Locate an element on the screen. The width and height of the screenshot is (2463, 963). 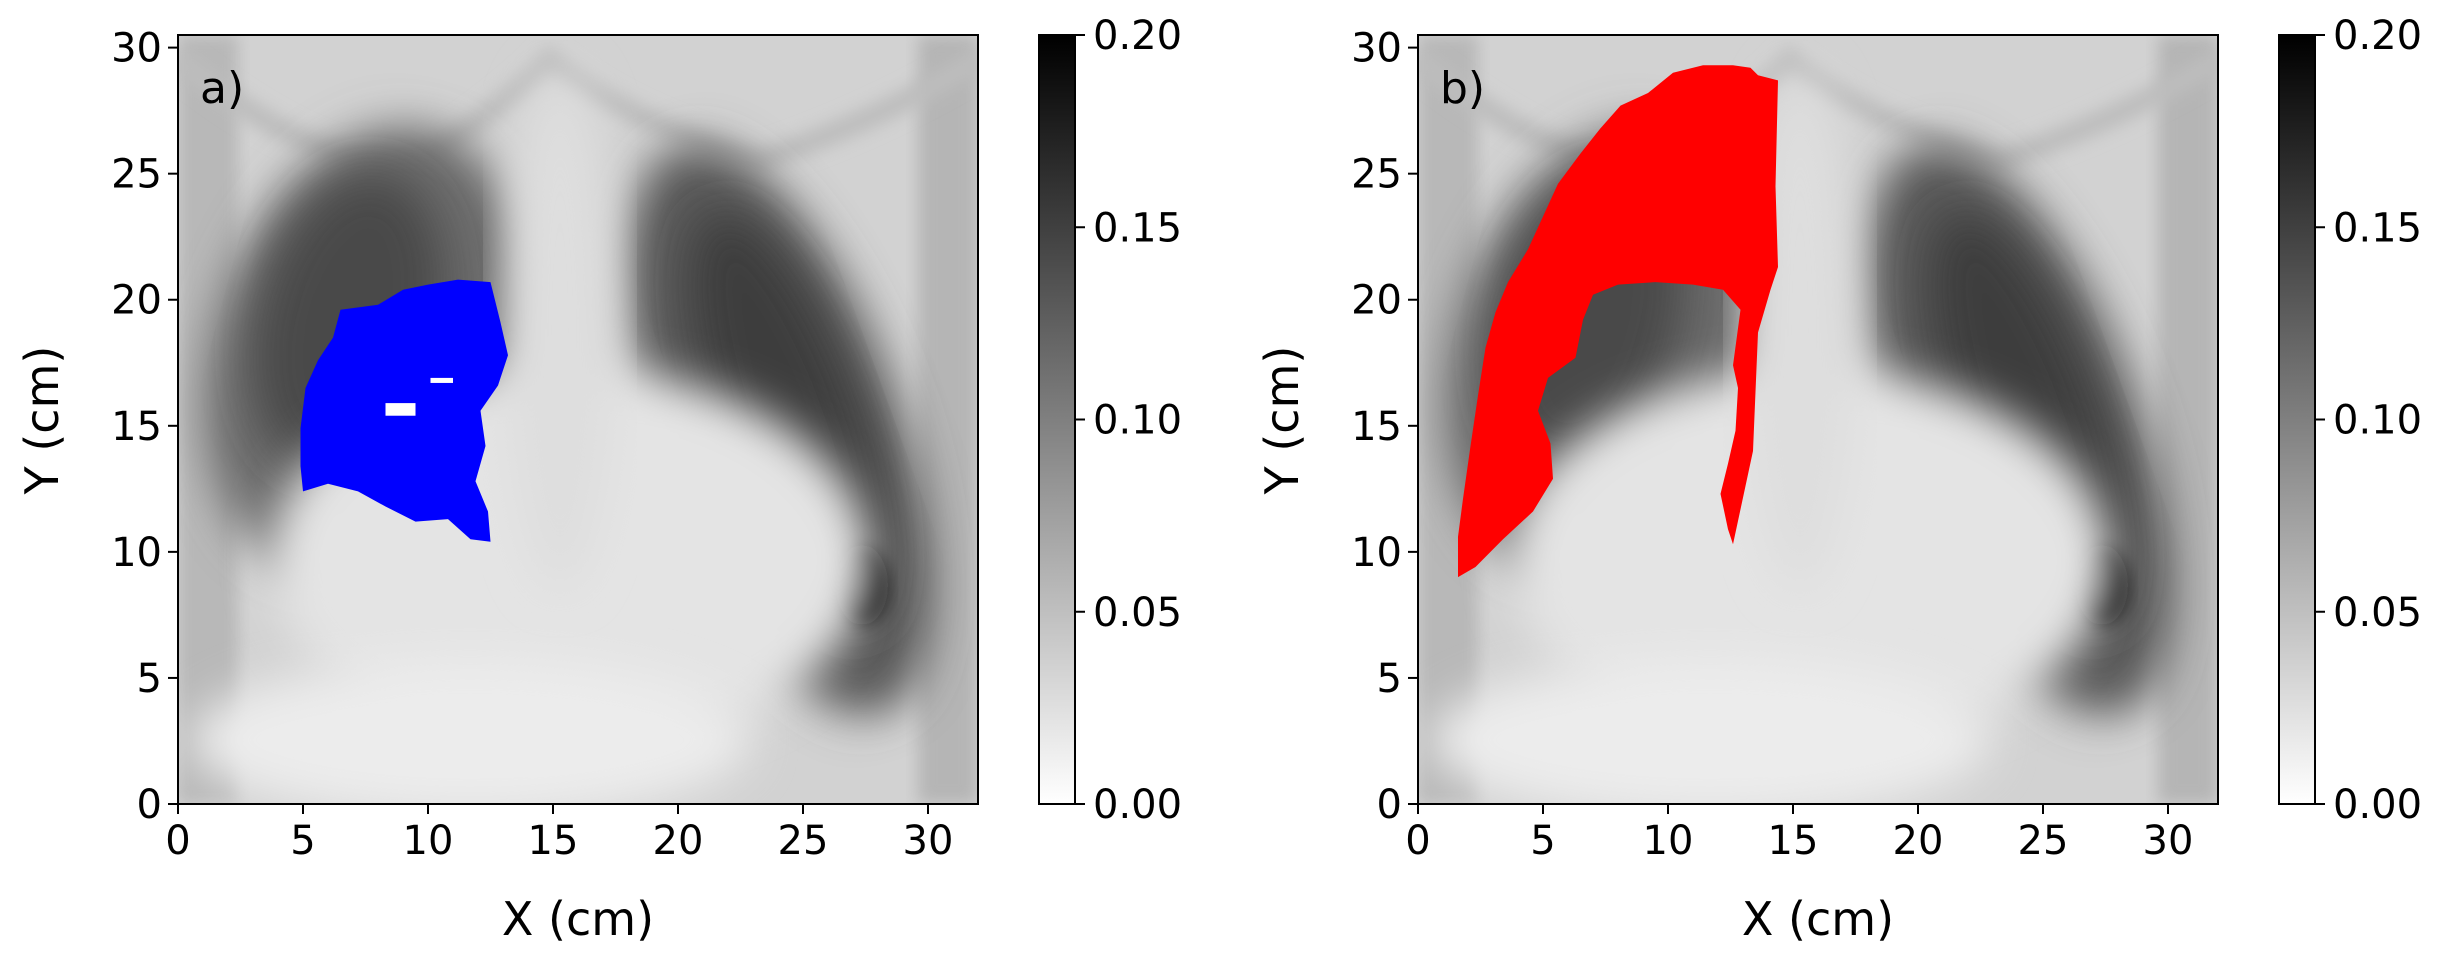
panel-label: a) is located at coordinates (222, 88).